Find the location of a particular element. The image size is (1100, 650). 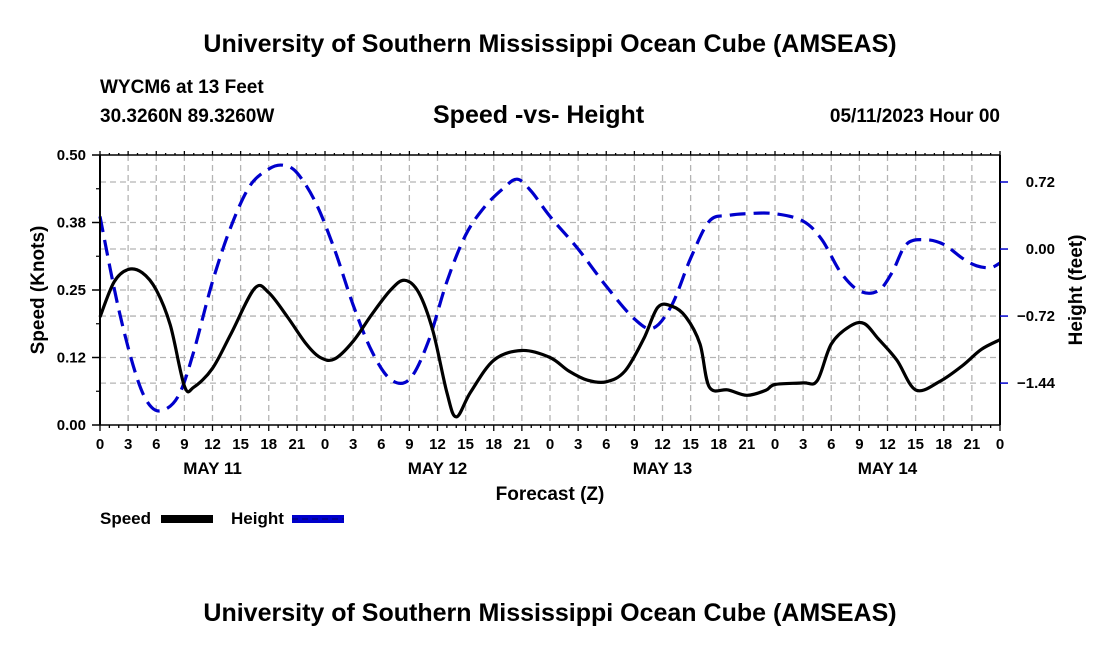

legend-height-label: Height is located at coordinates (257, 518).